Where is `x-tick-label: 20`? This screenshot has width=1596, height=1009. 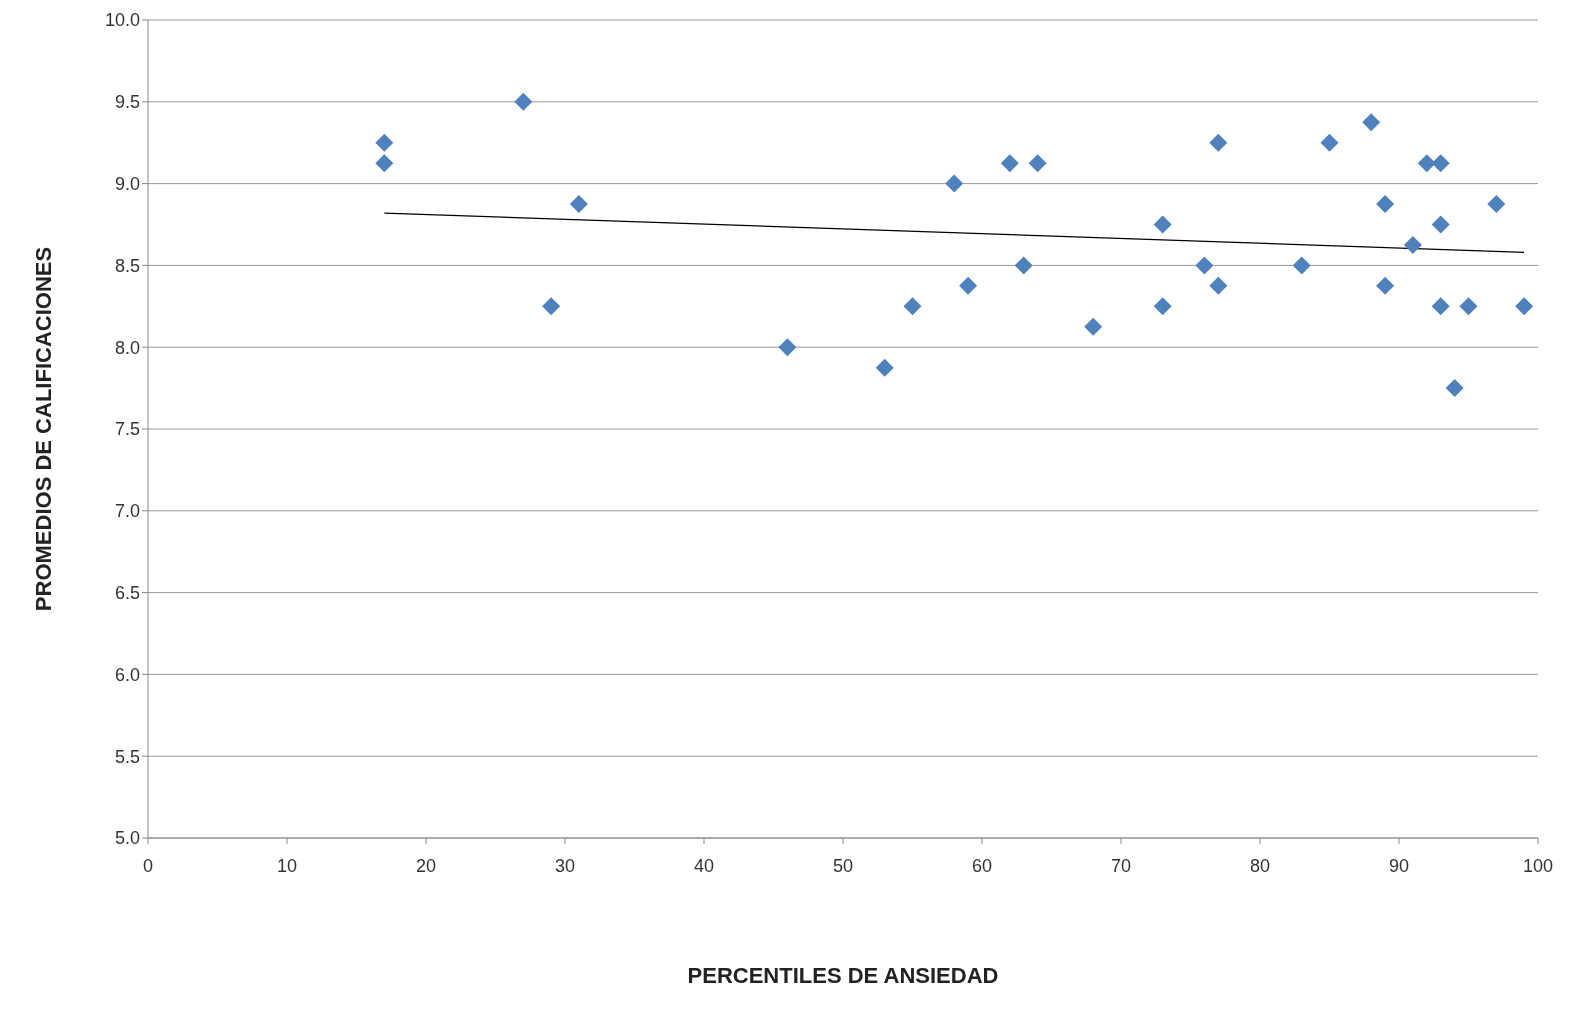
x-tick-label: 20 is located at coordinates (426, 866).